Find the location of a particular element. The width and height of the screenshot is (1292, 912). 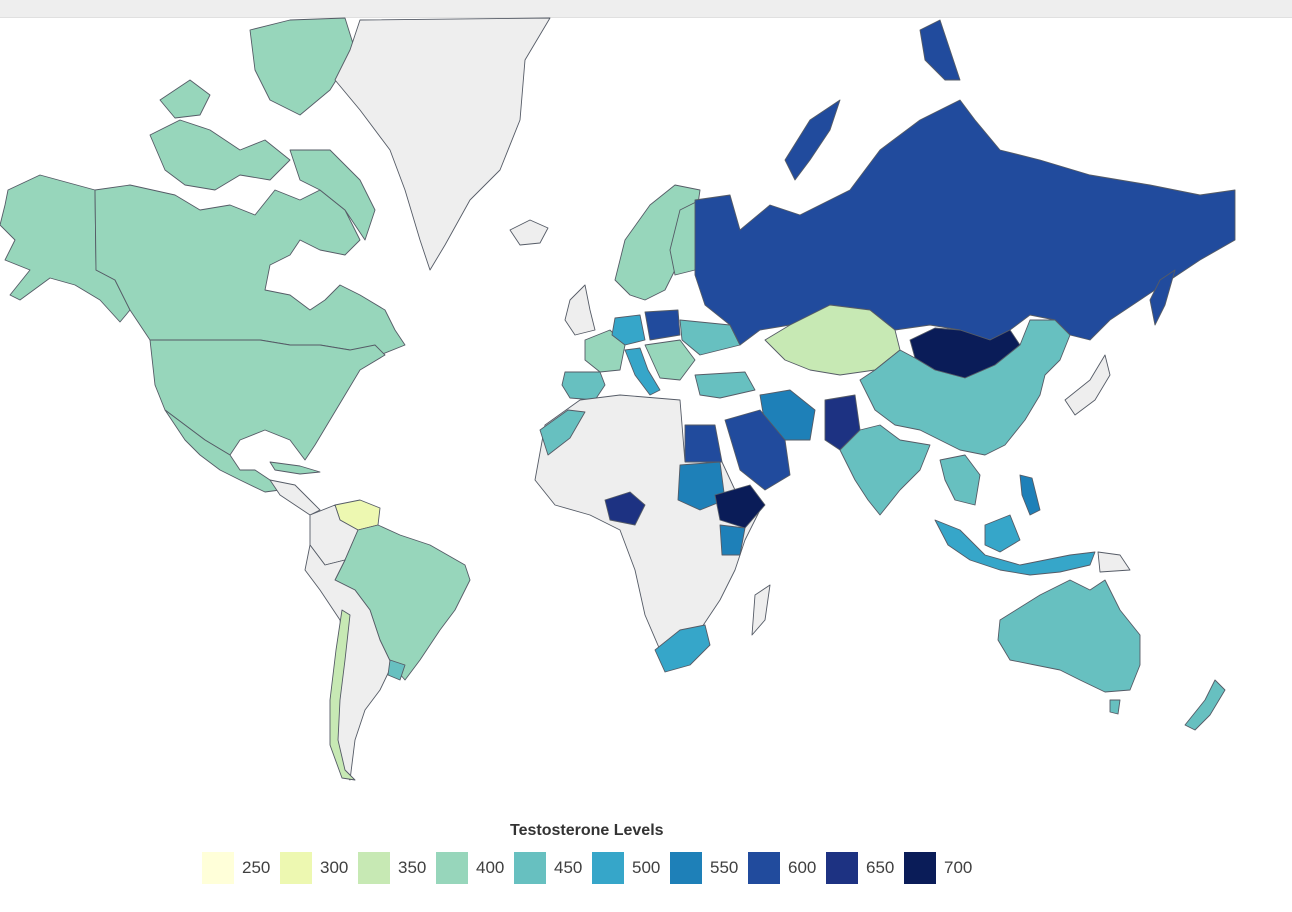

country-turkey is located at coordinates (725, 385).